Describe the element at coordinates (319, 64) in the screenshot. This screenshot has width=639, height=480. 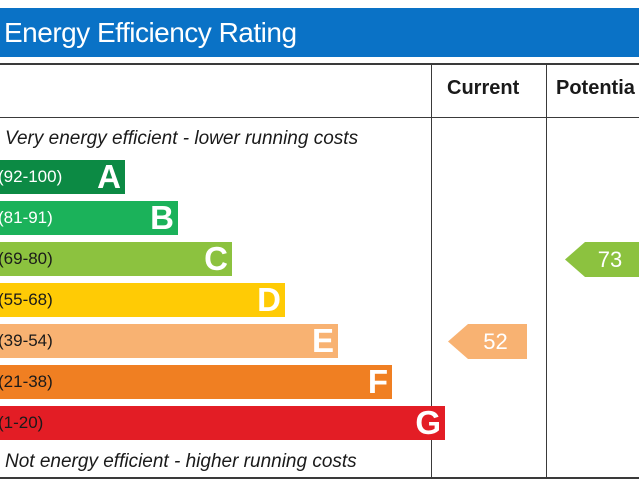
I see `table-top-line` at that location.